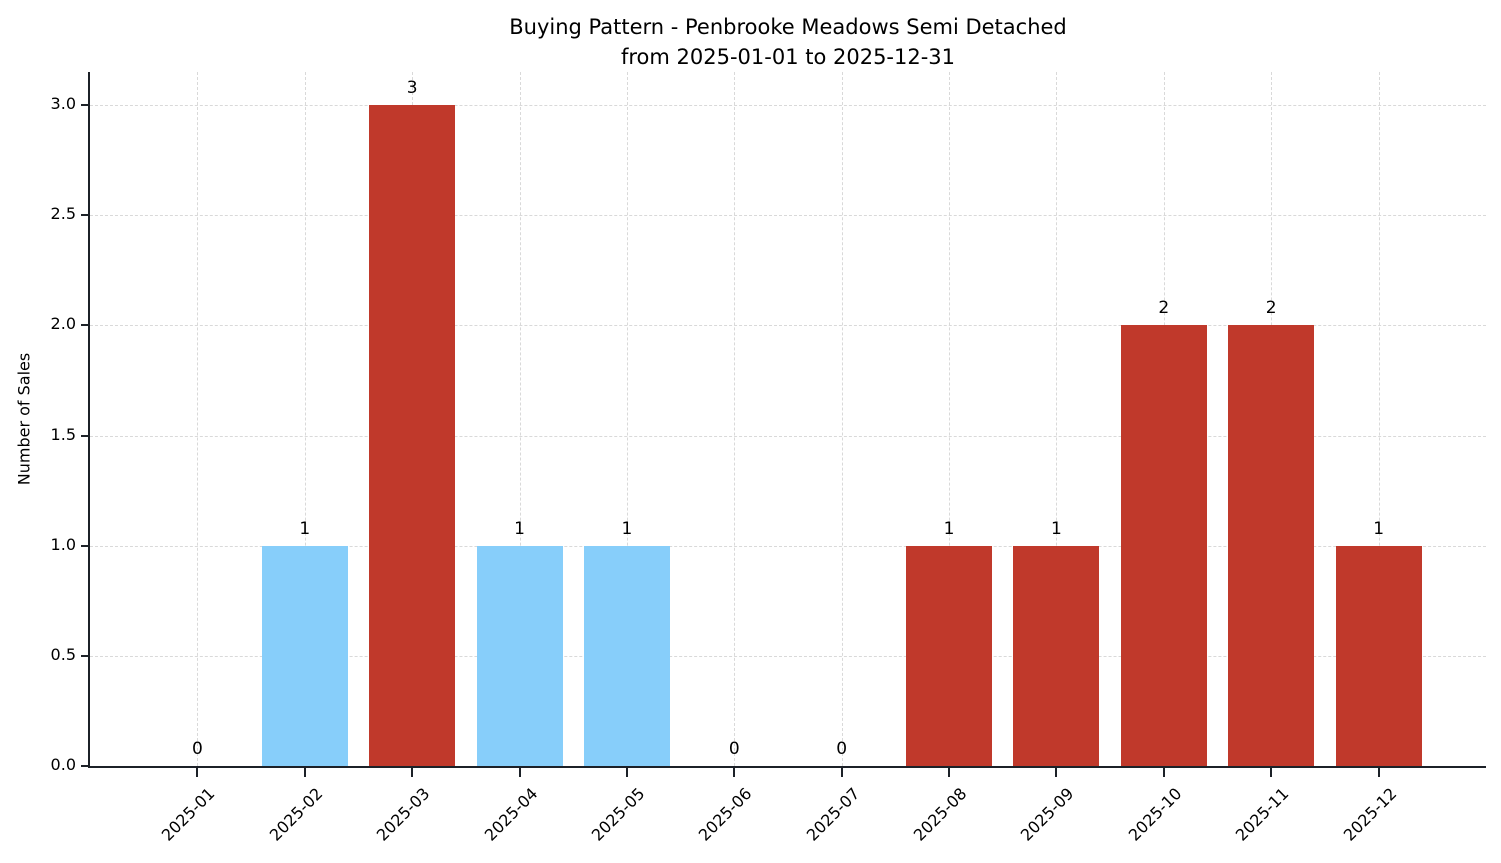  I want to click on y-tick-label: 3.0, so click(63, 104).